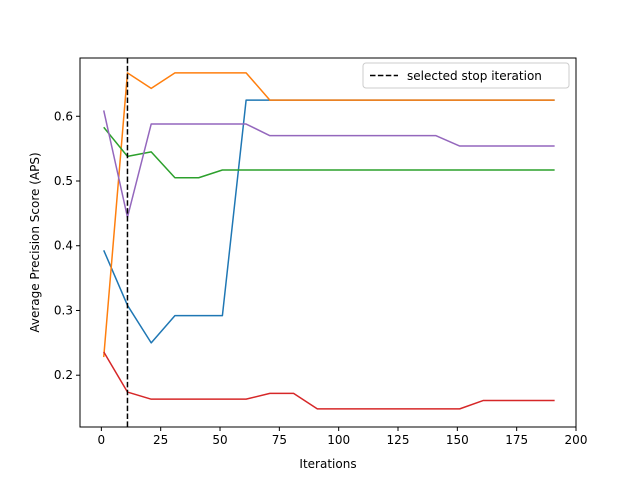 This screenshot has height=480, width=640. Describe the element at coordinates (338, 440) in the screenshot. I see `x-tick-label: 100` at that location.